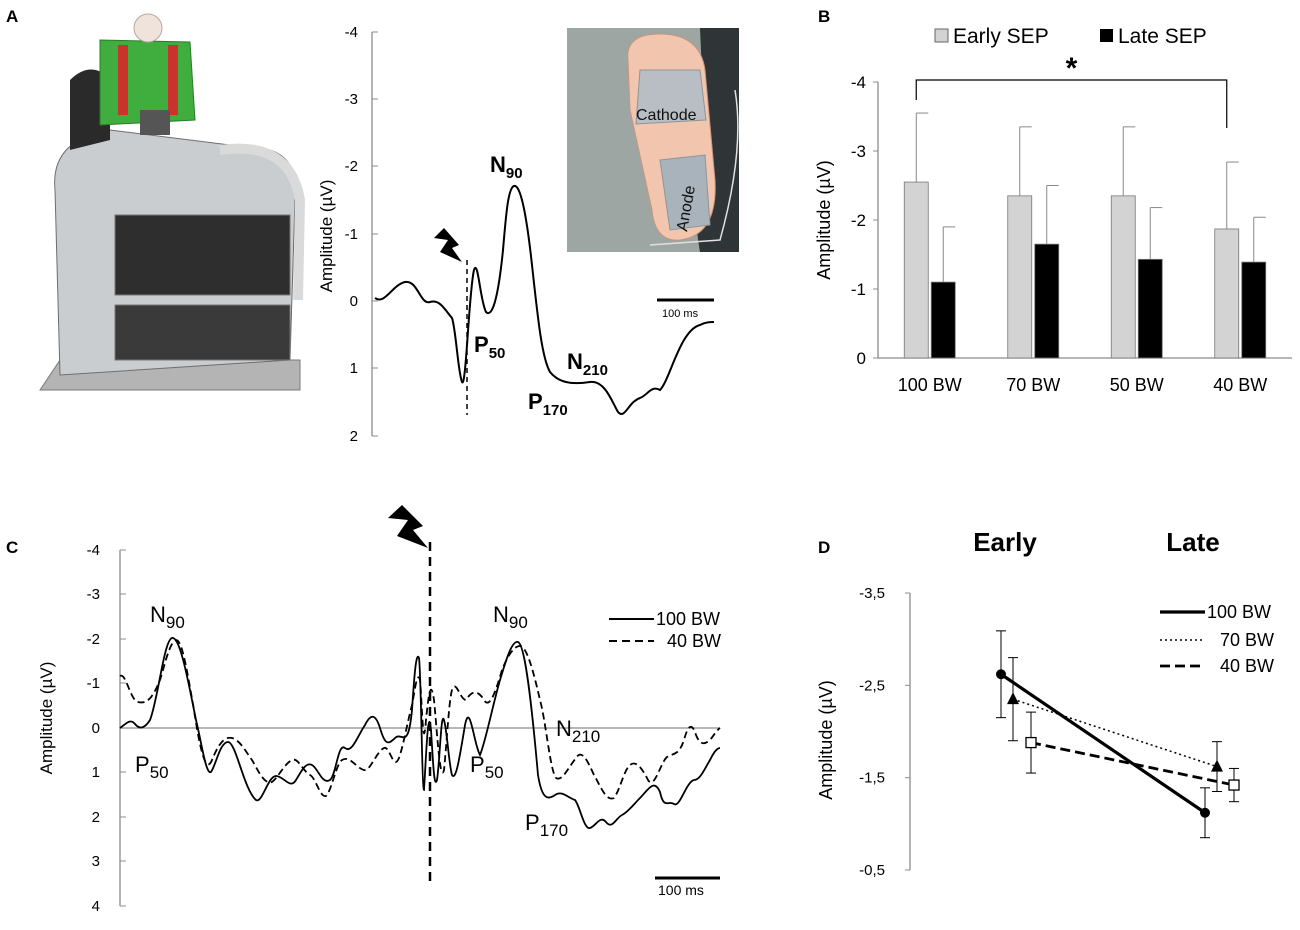 Image resolution: width=1300 pixels, height=930 pixels. Describe the element at coordinates (826, 739) in the screenshot. I see `panel-d-ylabel: Amplitude (µV)` at that location.